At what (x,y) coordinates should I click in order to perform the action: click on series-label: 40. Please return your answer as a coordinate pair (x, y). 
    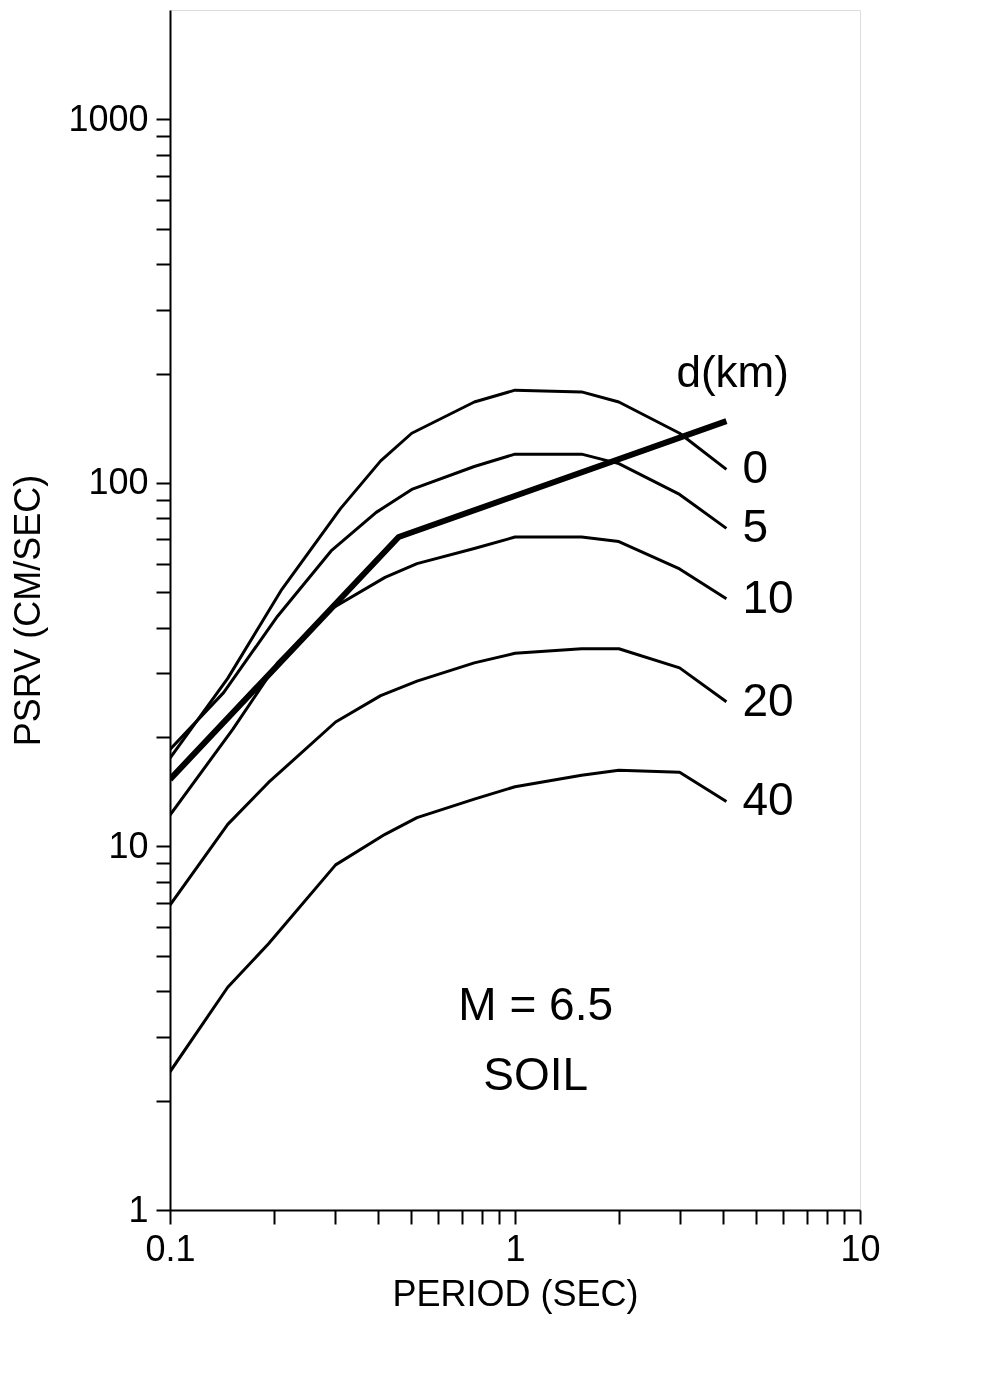
    Looking at the image, I should click on (768, 799).